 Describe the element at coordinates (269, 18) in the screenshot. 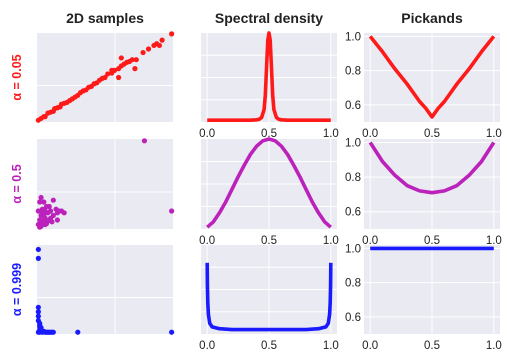

I see `panel-title: Spectral density` at that location.